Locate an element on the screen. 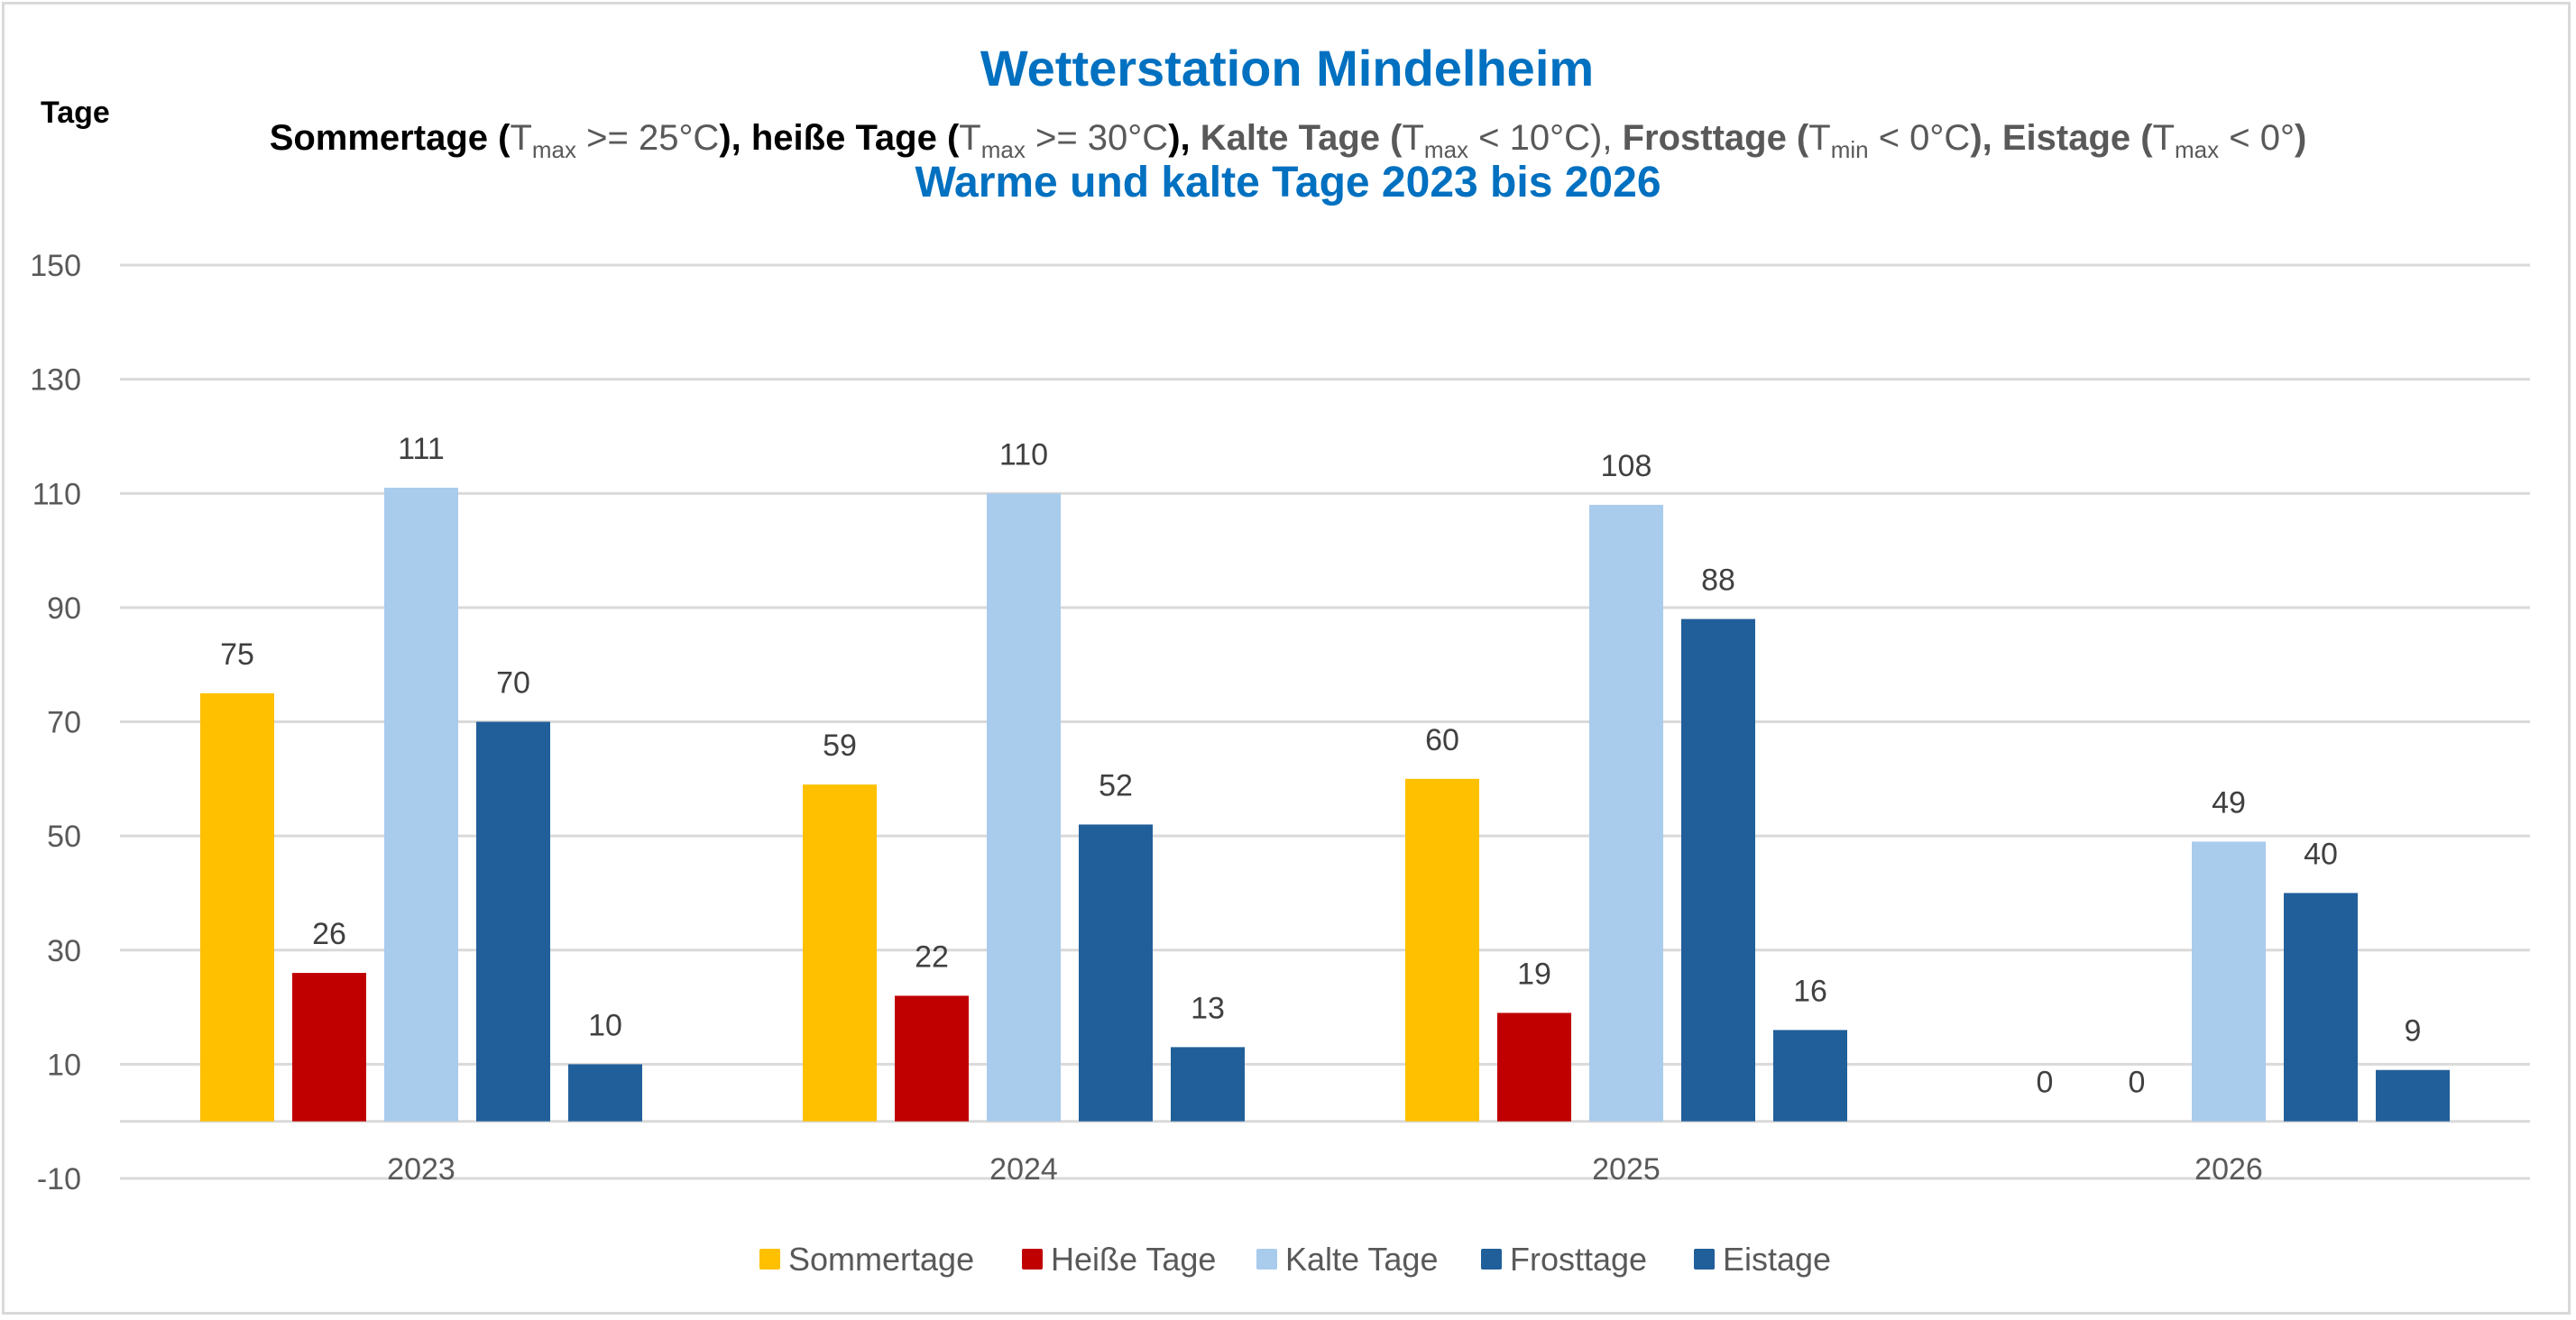 This screenshot has height=1320, width=2576. chart-title-2: Warme und kalte Tage 2023 bis 2026 is located at coordinates (1288, 182).